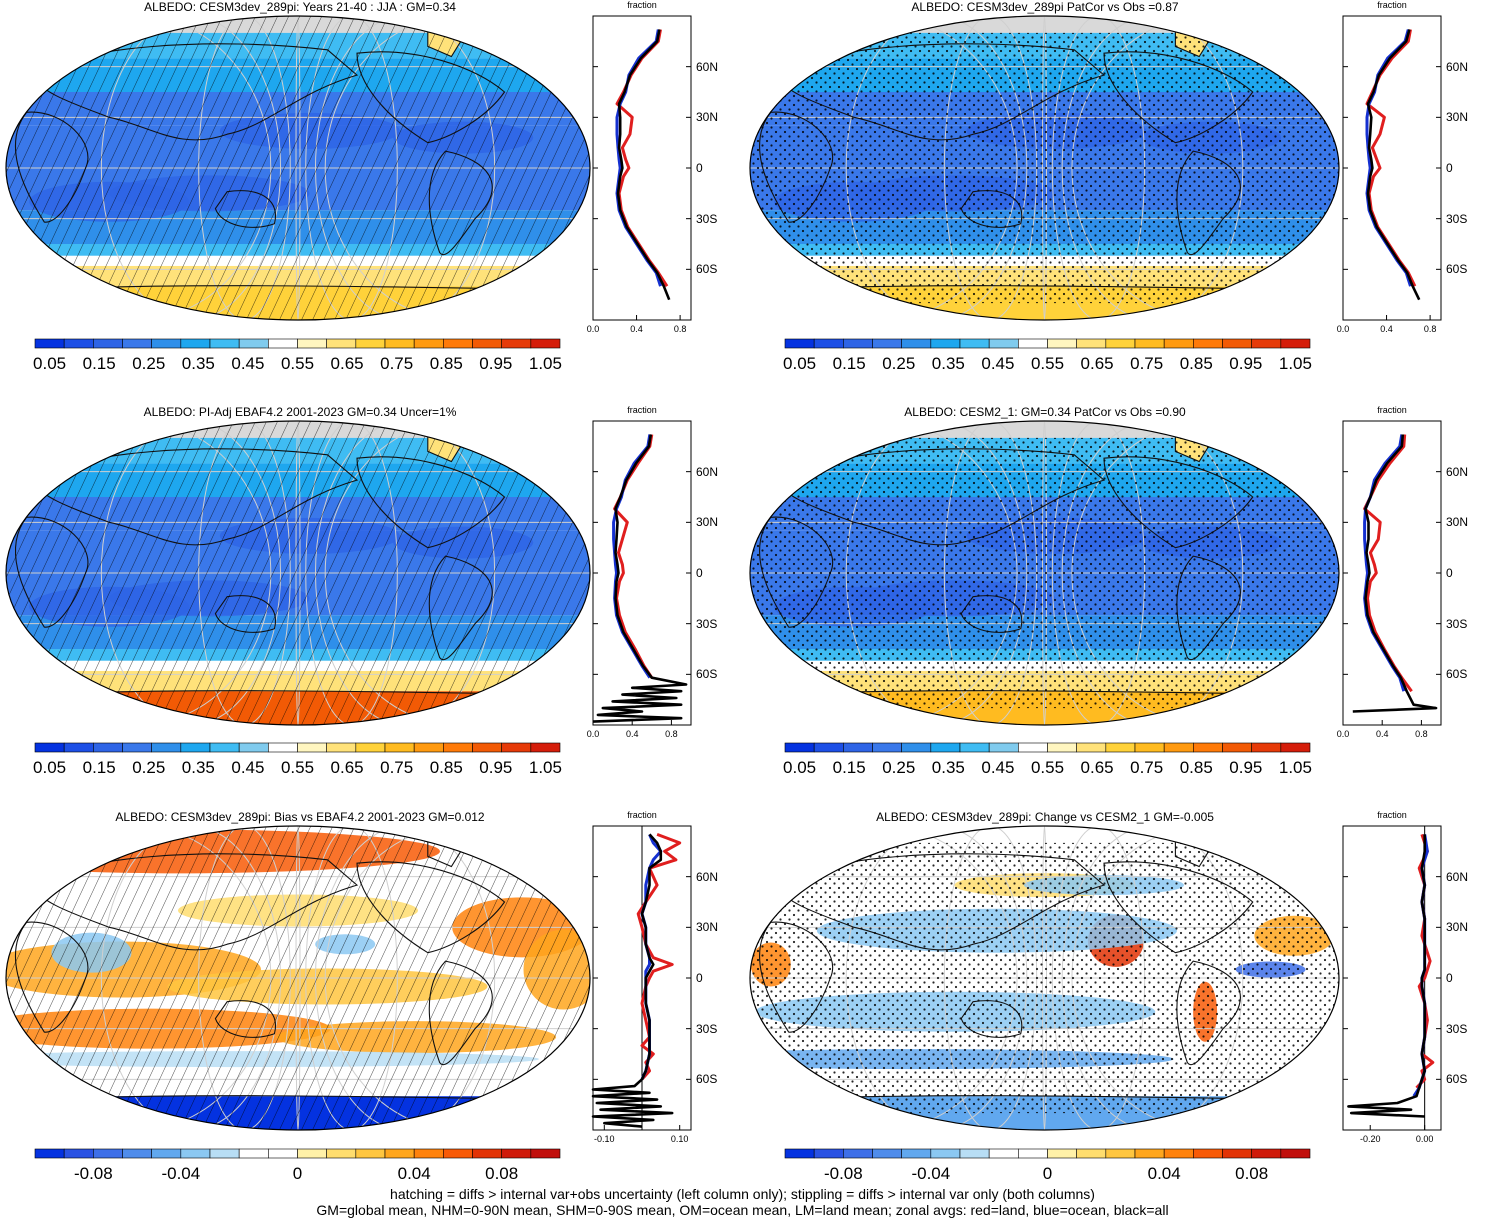 This screenshot has width=1485, height=1218. I want to click on colorbar-label: 0.35, so click(948, 363).